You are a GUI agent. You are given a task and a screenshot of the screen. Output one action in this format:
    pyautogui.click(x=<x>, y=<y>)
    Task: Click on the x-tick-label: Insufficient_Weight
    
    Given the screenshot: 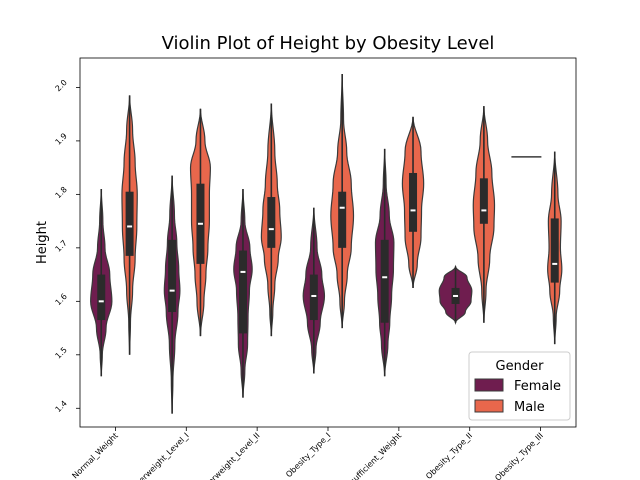 What is the action you would take?
    pyautogui.click(x=373, y=455)
    